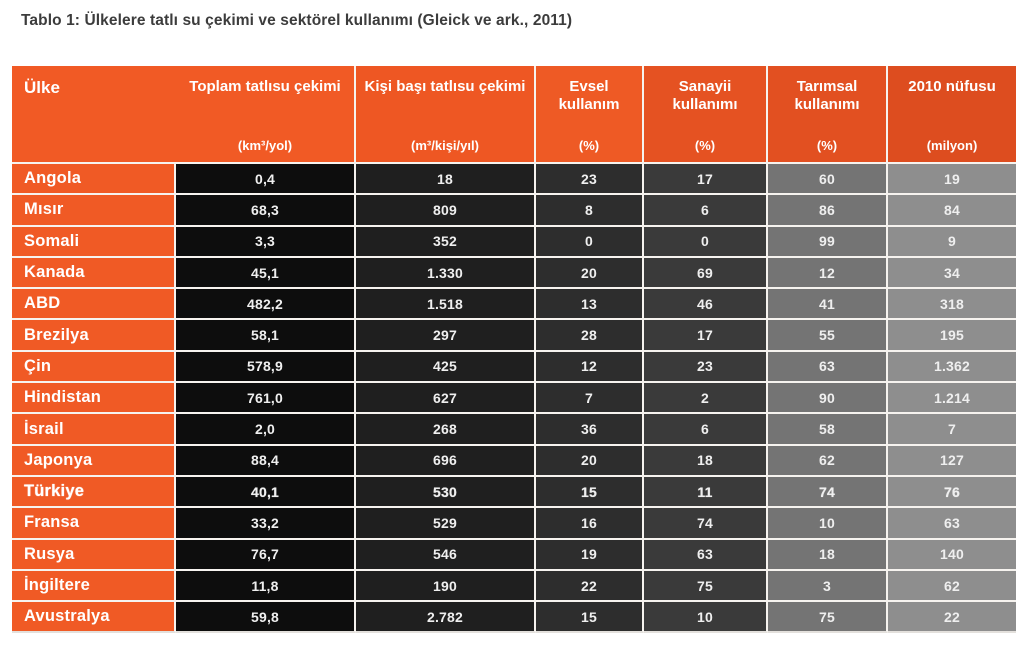  What do you see at coordinates (952, 242) in the screenshot?
I see `value-cell: 9` at bounding box center [952, 242].